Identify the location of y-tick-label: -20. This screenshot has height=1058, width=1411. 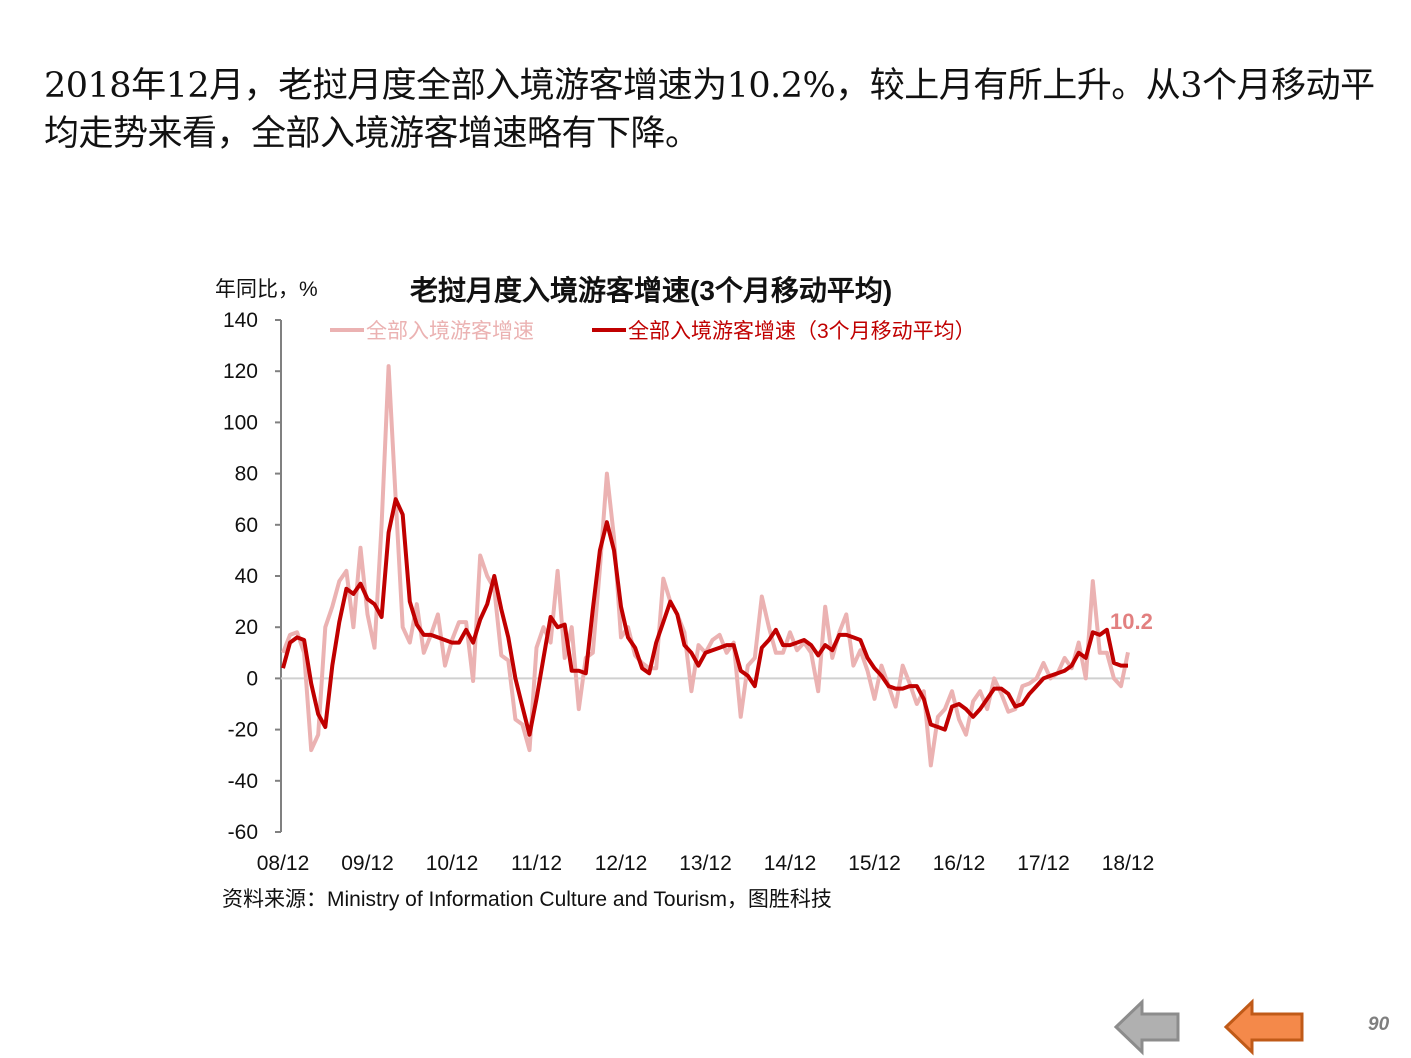
(243, 730).